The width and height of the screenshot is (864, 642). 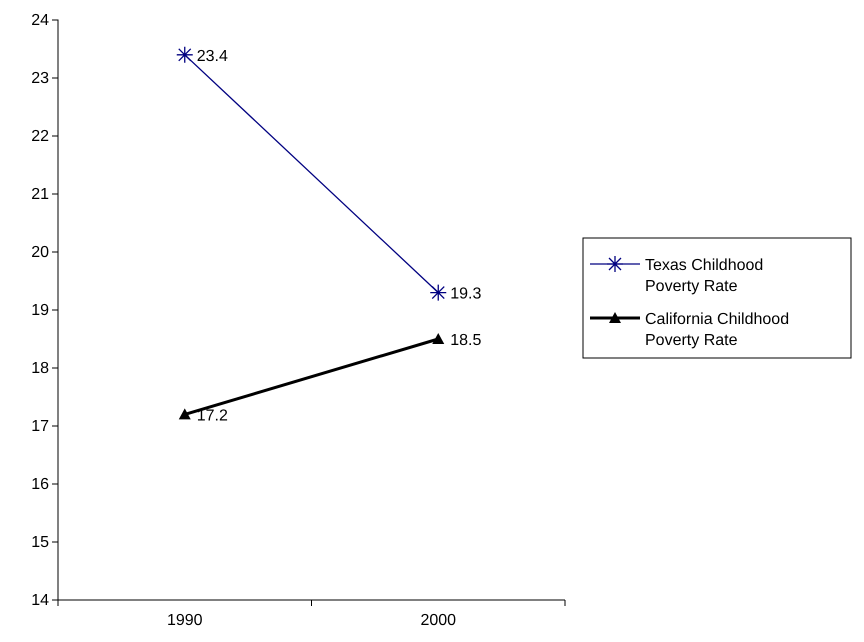 What do you see at coordinates (466, 340) in the screenshot?
I see `data-label: 18.5` at bounding box center [466, 340].